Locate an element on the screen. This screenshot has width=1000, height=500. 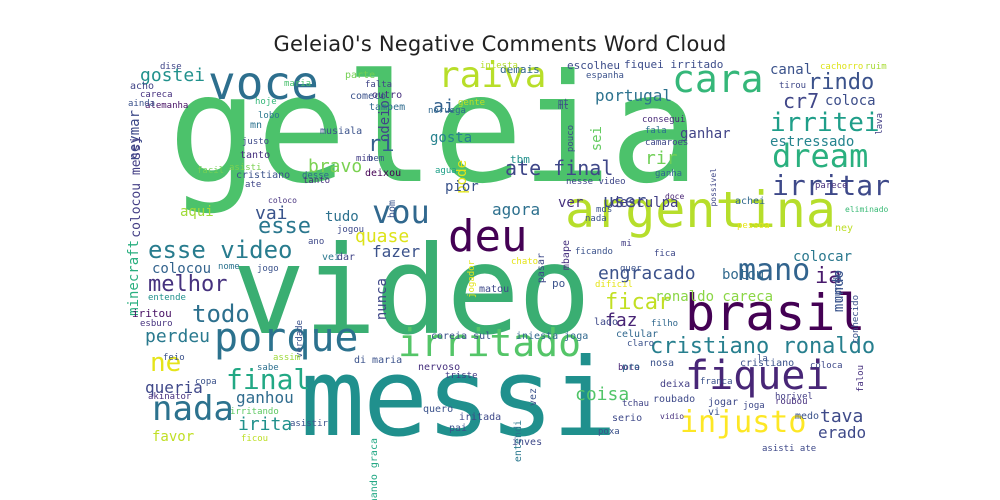
cloud-word: asistir is located at coordinates (309, 424).